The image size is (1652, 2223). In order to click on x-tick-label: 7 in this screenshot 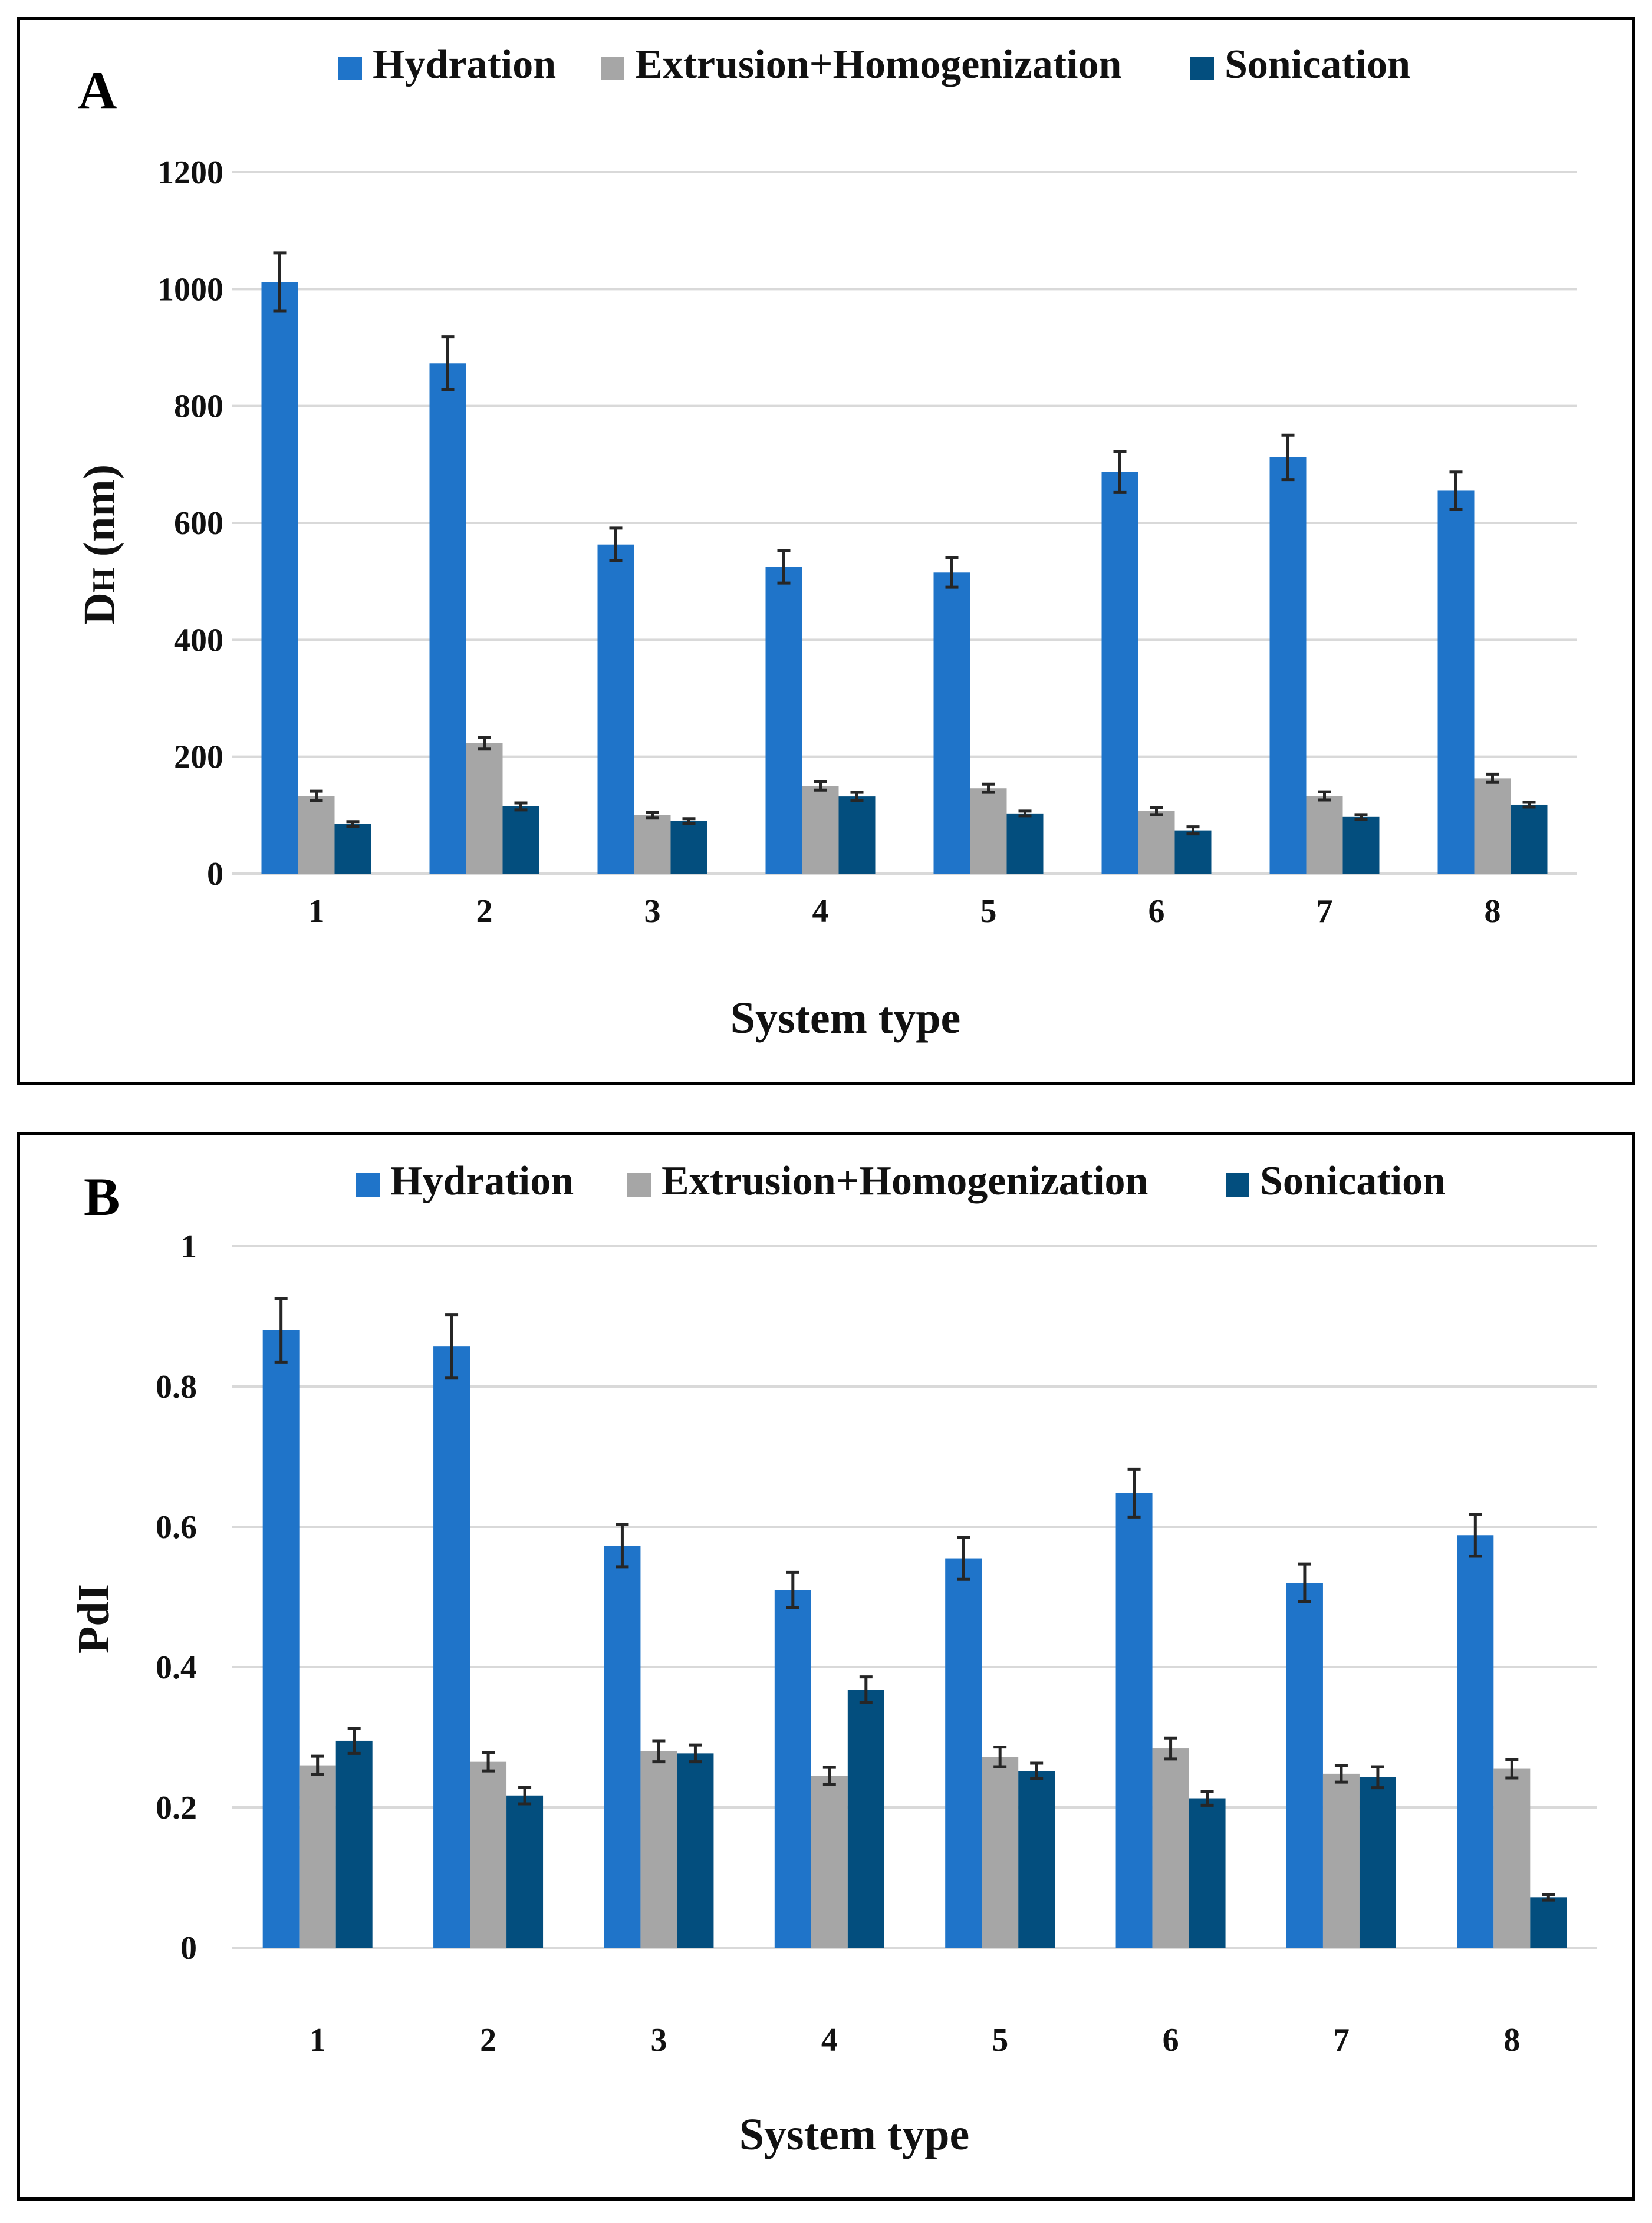, I will do `click(1342, 2040)`.